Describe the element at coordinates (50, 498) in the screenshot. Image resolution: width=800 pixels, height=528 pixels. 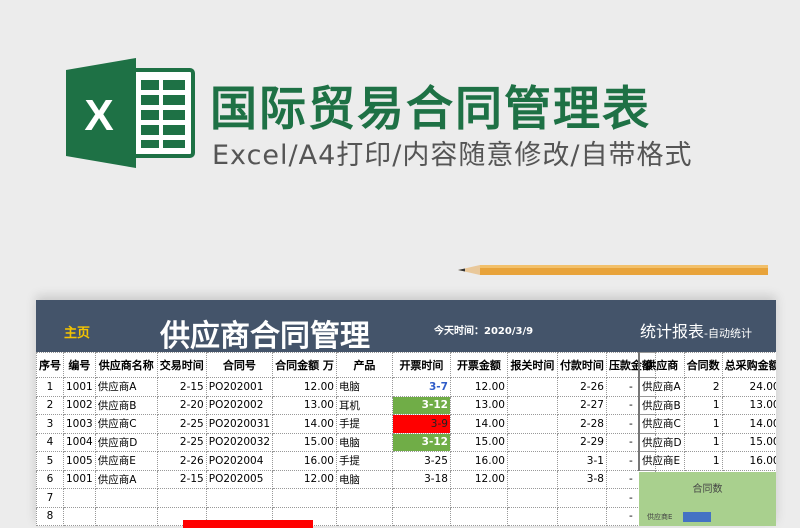
I see `table-cell: 7` at that location.